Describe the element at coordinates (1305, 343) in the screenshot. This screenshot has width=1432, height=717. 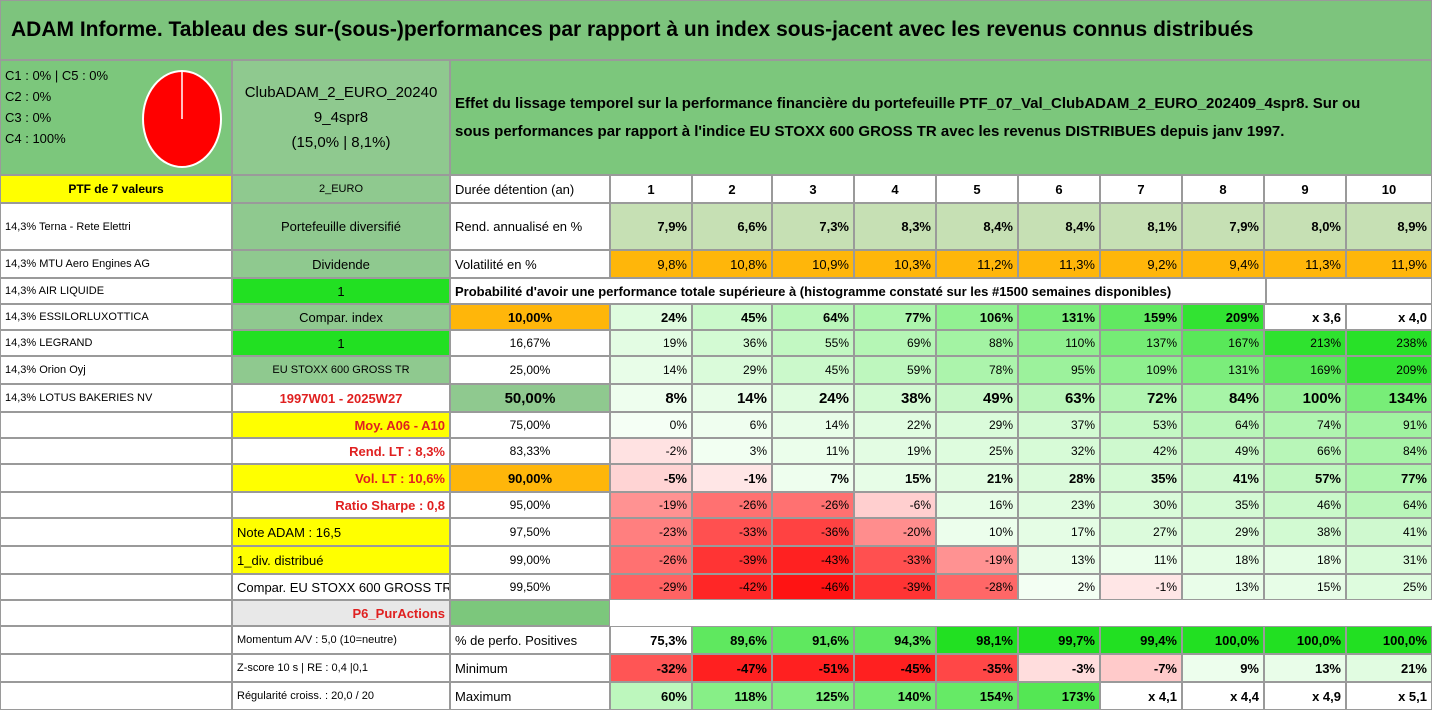
I see `percentile-value: 213%` at that location.